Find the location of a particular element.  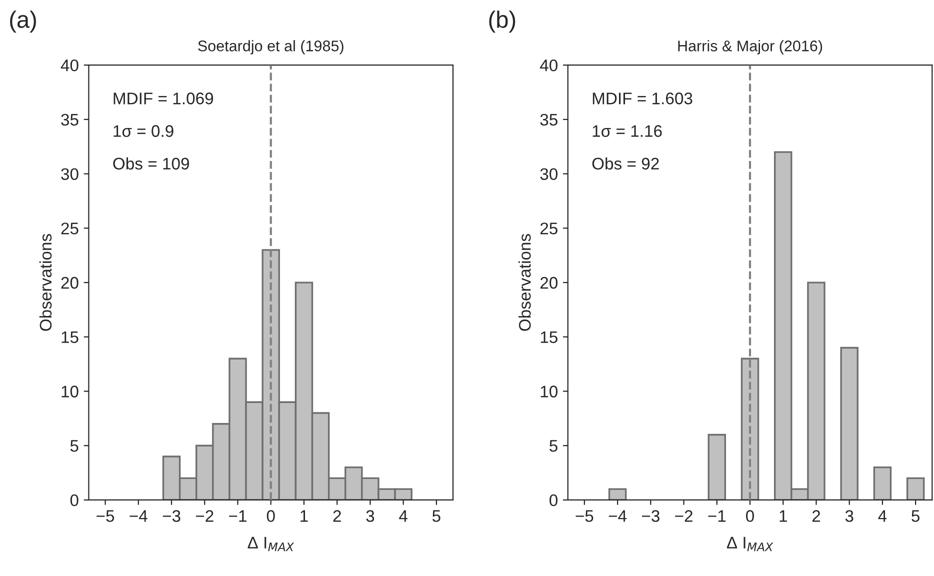

annotation: MDIF = 1.603 is located at coordinates (642, 98).